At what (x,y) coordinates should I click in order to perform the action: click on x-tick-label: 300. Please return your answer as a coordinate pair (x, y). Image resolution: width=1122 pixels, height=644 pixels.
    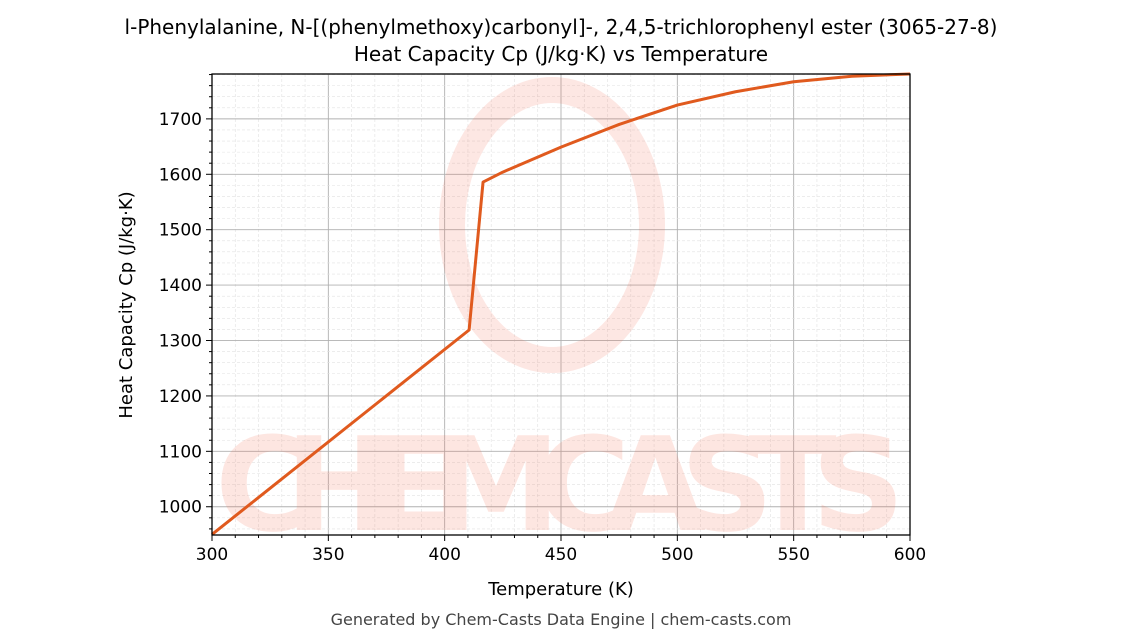
    Looking at the image, I should click on (212, 555).